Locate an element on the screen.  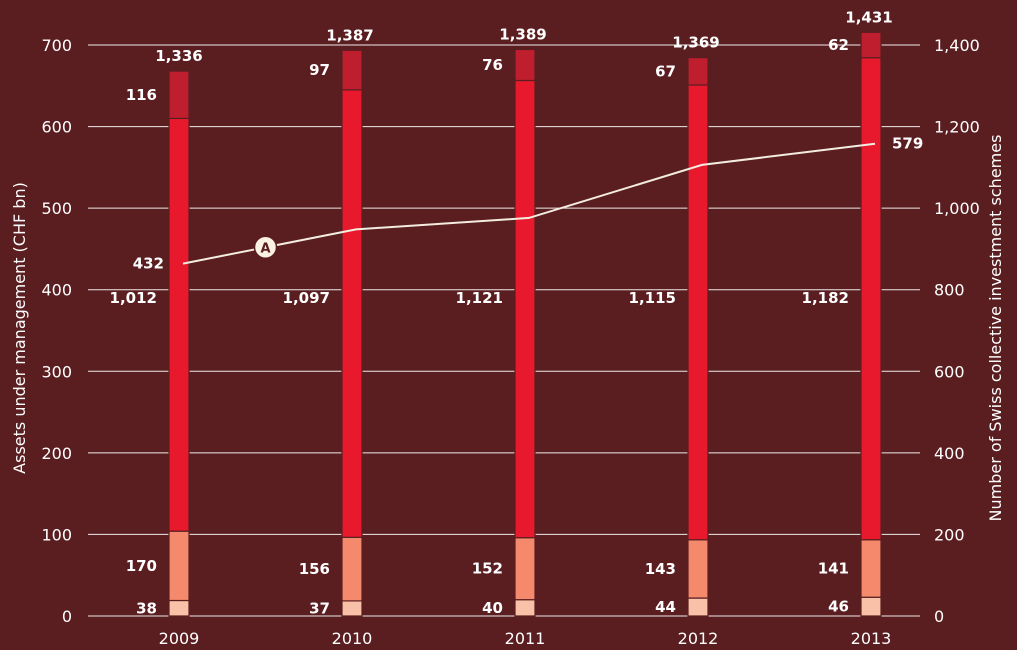
segment-label: 62 is located at coordinates (838, 45).